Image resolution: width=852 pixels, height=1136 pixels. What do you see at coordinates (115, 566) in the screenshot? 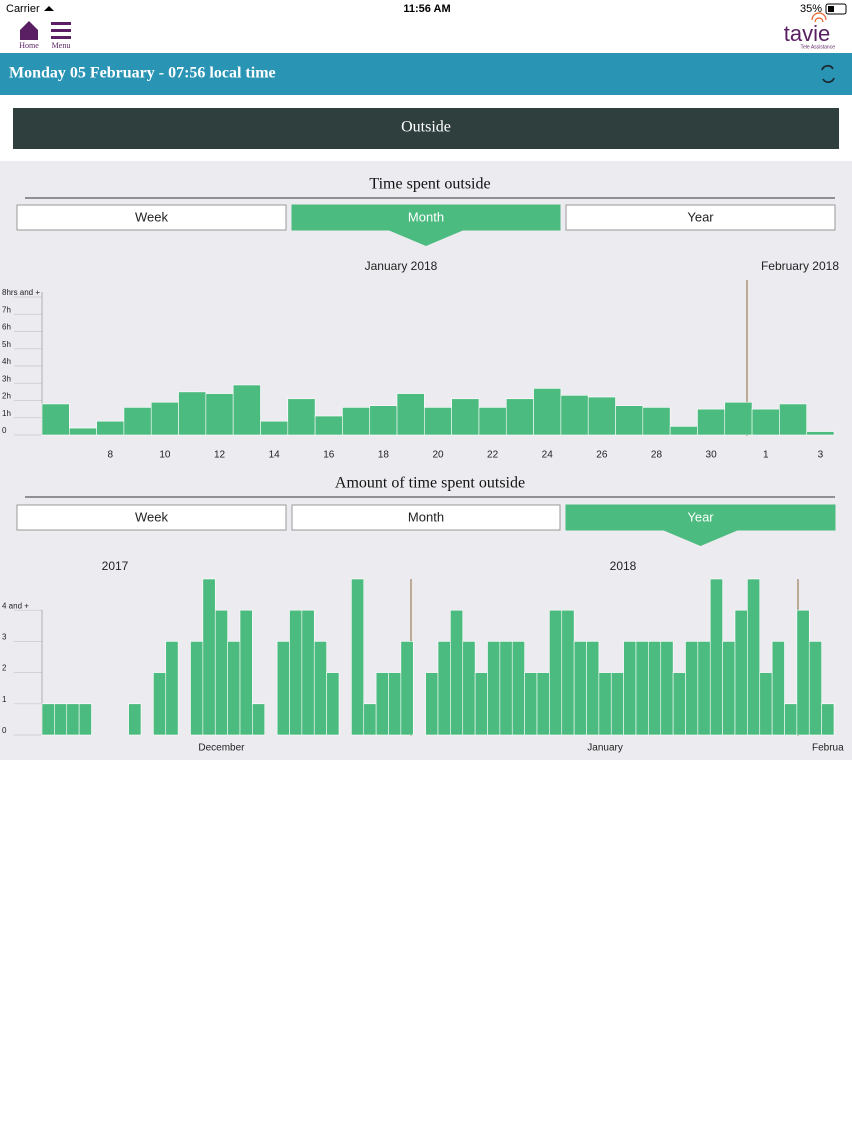
I see `period-label: 2017` at bounding box center [115, 566].